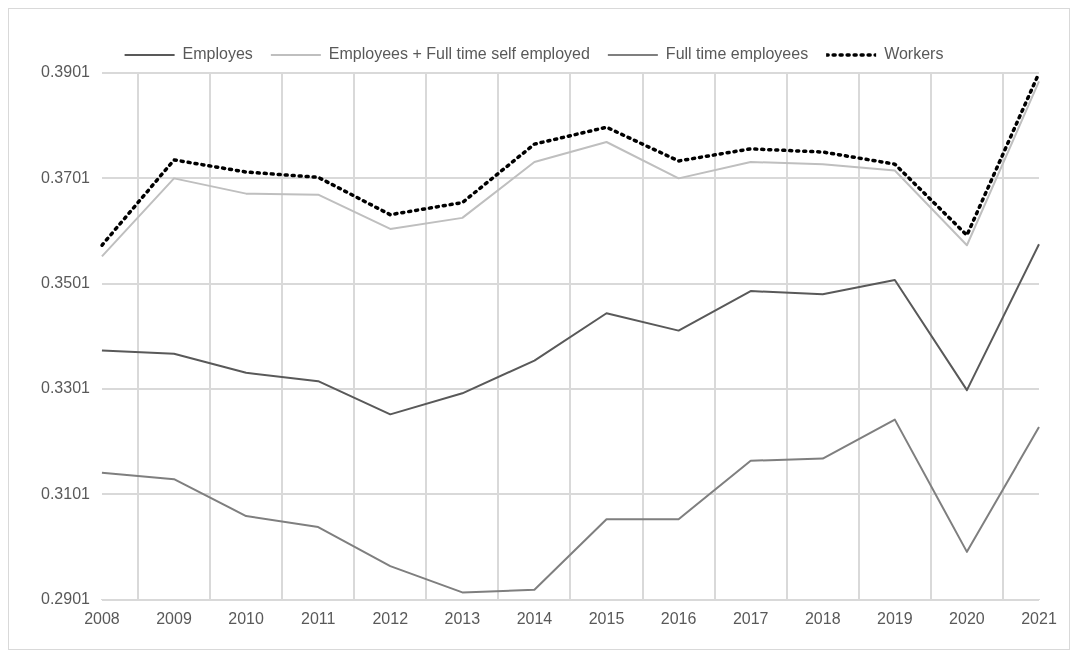  Describe the element at coordinates (914, 54) in the screenshot. I see `legend-label: Workers` at that location.